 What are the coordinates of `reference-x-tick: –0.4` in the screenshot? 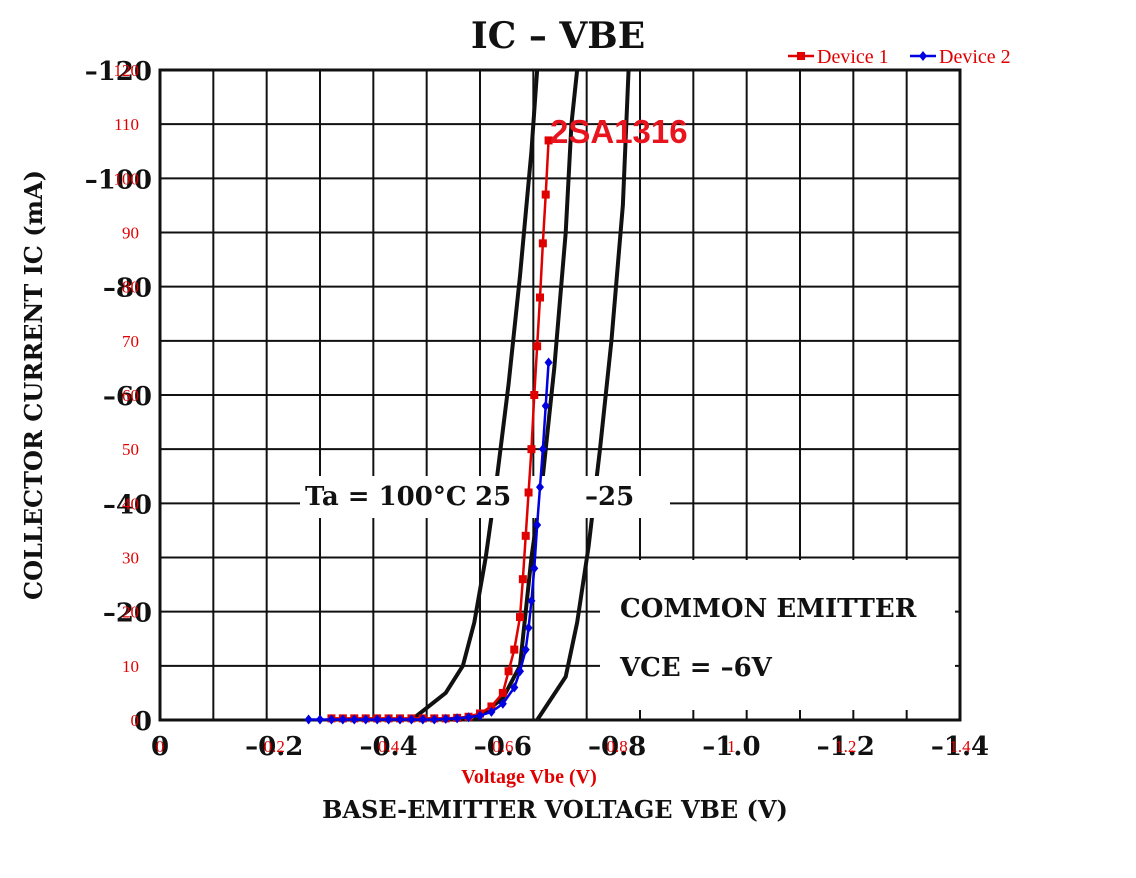 It's located at (388, 747).